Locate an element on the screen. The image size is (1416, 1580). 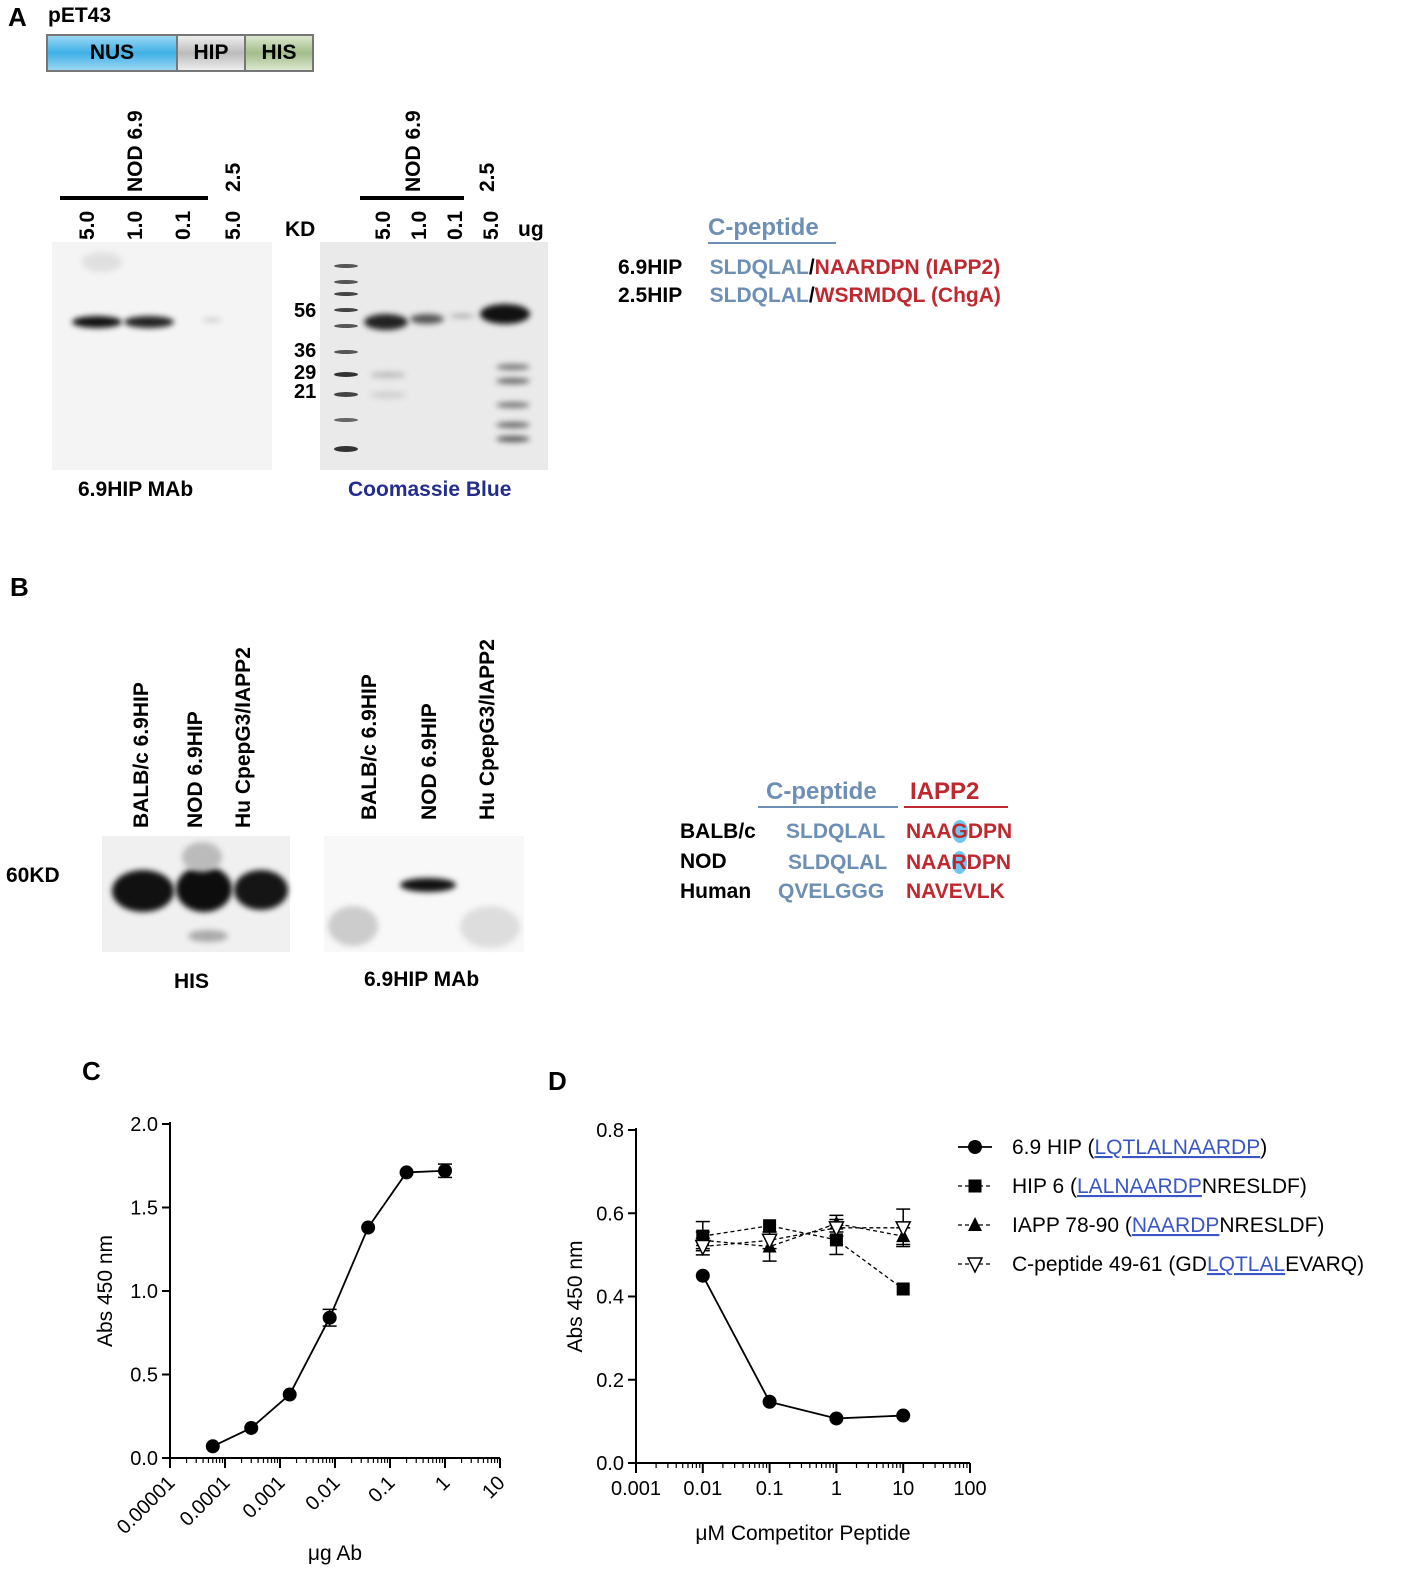
alignB-row-3-iapp: NAVEVLK is located at coordinates (955, 891).